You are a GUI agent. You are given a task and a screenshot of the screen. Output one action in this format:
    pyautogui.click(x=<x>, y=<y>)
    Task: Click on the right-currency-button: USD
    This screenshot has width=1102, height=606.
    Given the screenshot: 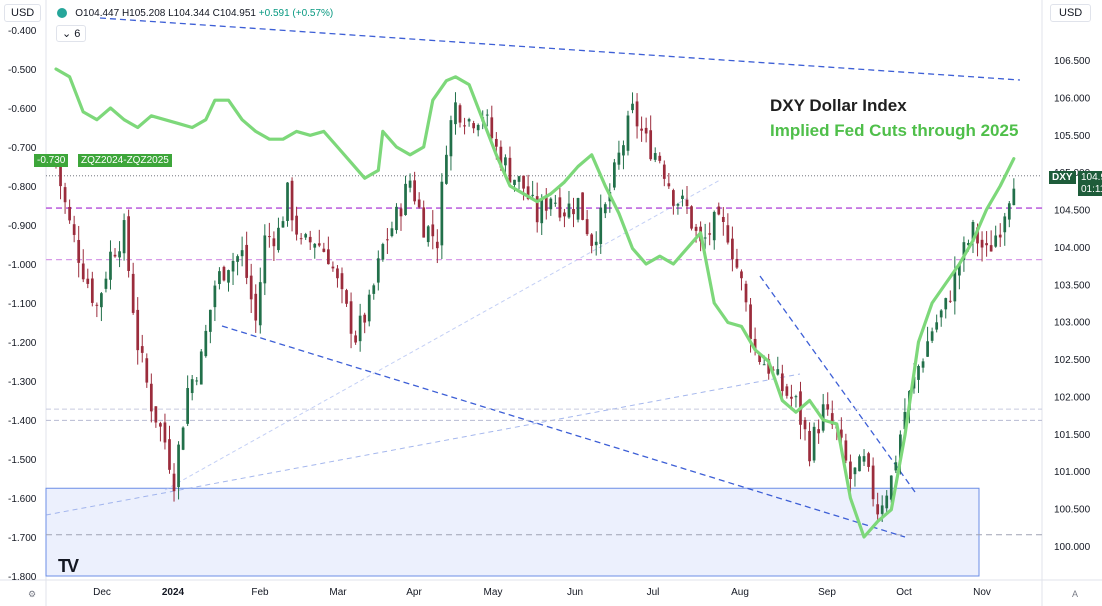 What is the action you would take?
    pyautogui.click(x=1071, y=13)
    